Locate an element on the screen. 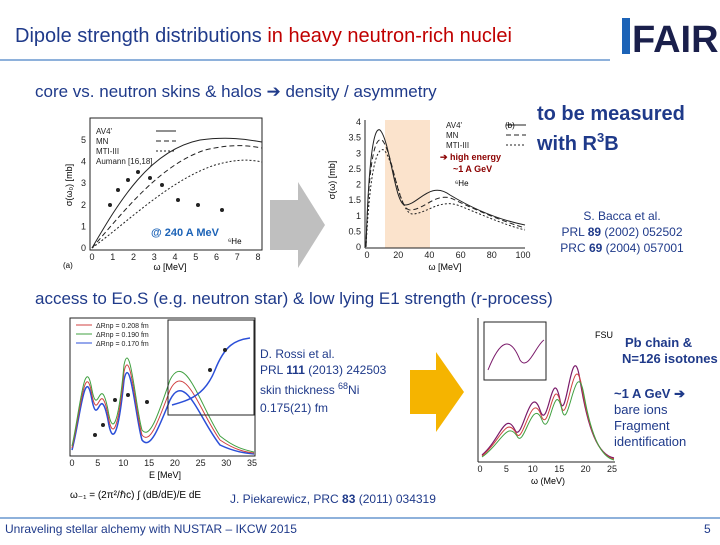 This screenshot has width=720, height=545. legend-label: Aumann [16,18] is located at coordinates (124, 161).